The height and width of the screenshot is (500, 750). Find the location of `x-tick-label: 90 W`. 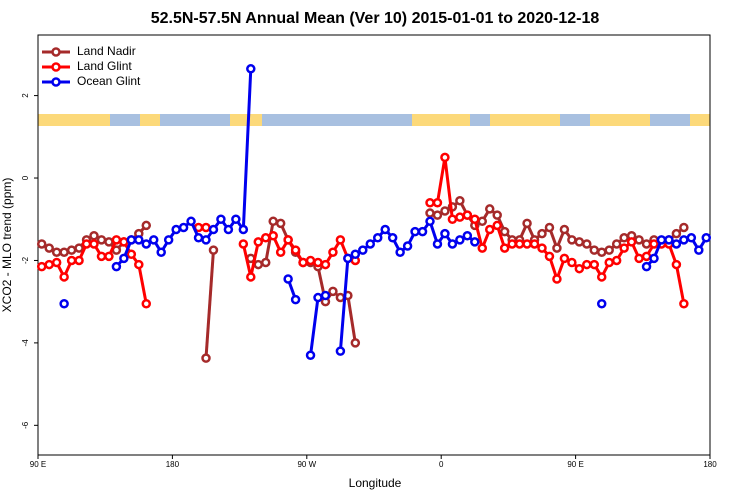

x-tick-label: 90 W is located at coordinates (306, 464).